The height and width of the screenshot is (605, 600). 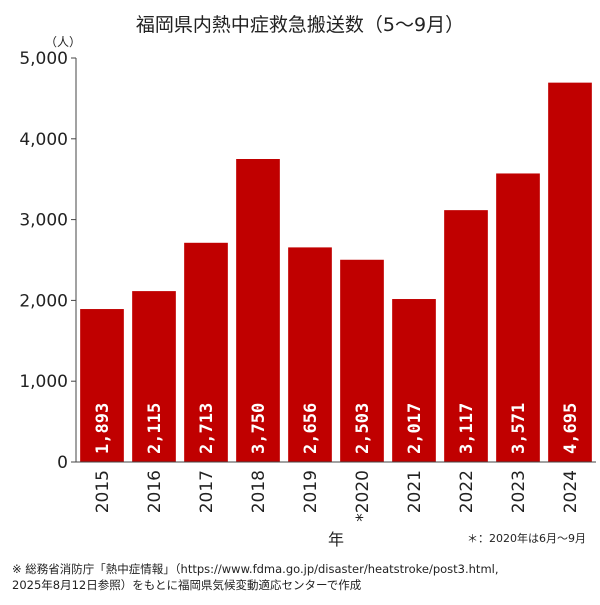 What do you see at coordinates (571, 428) in the screenshot?
I see `bar-value-label: 4,695` at bounding box center [571, 428].